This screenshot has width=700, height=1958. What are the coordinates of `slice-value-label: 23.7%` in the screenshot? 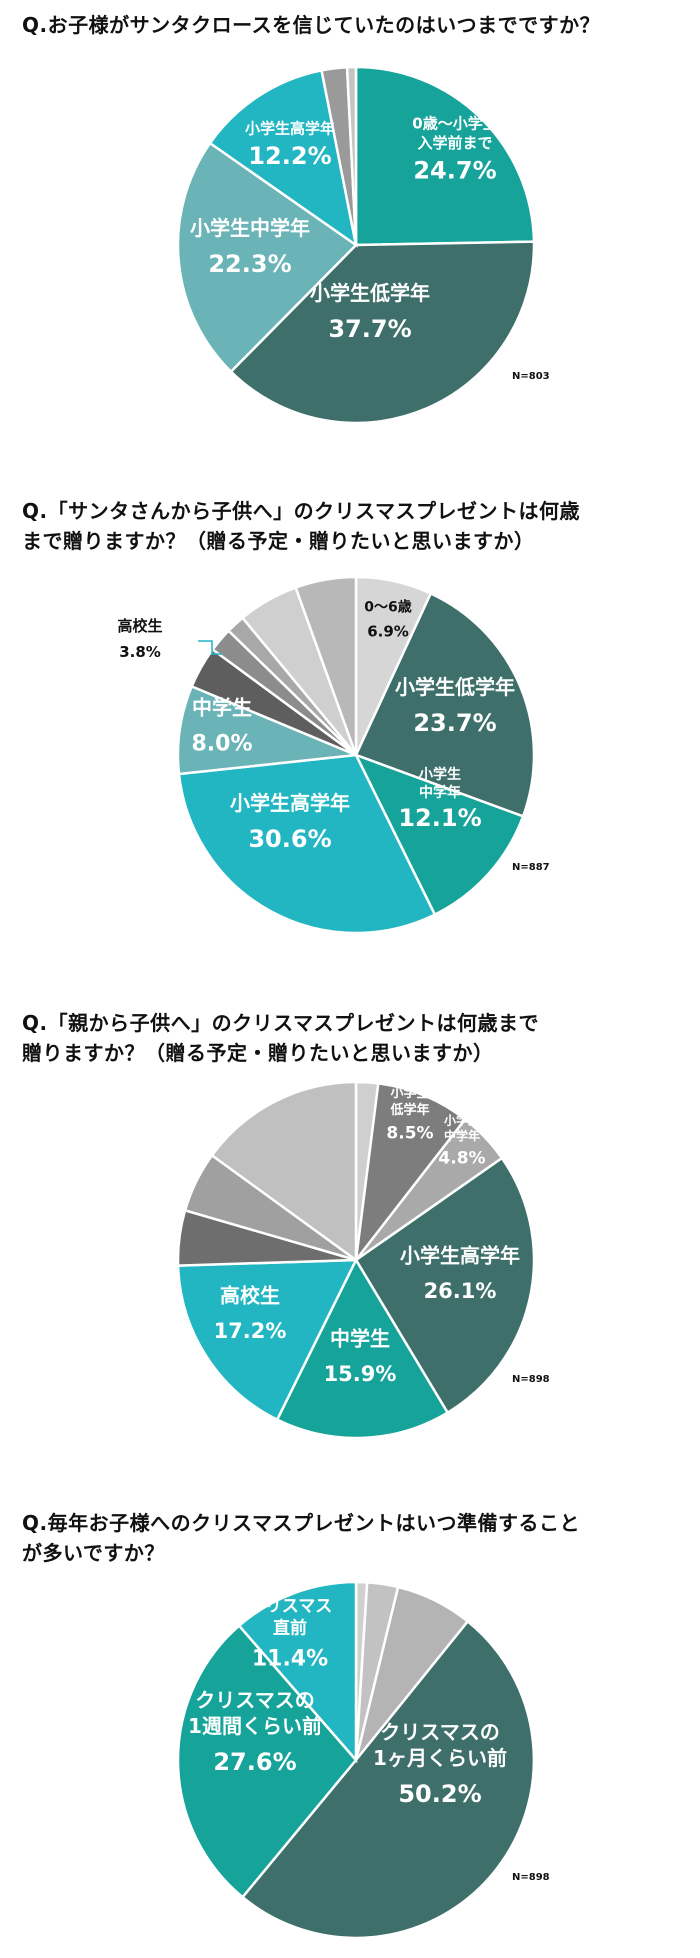 It's located at (454, 723).